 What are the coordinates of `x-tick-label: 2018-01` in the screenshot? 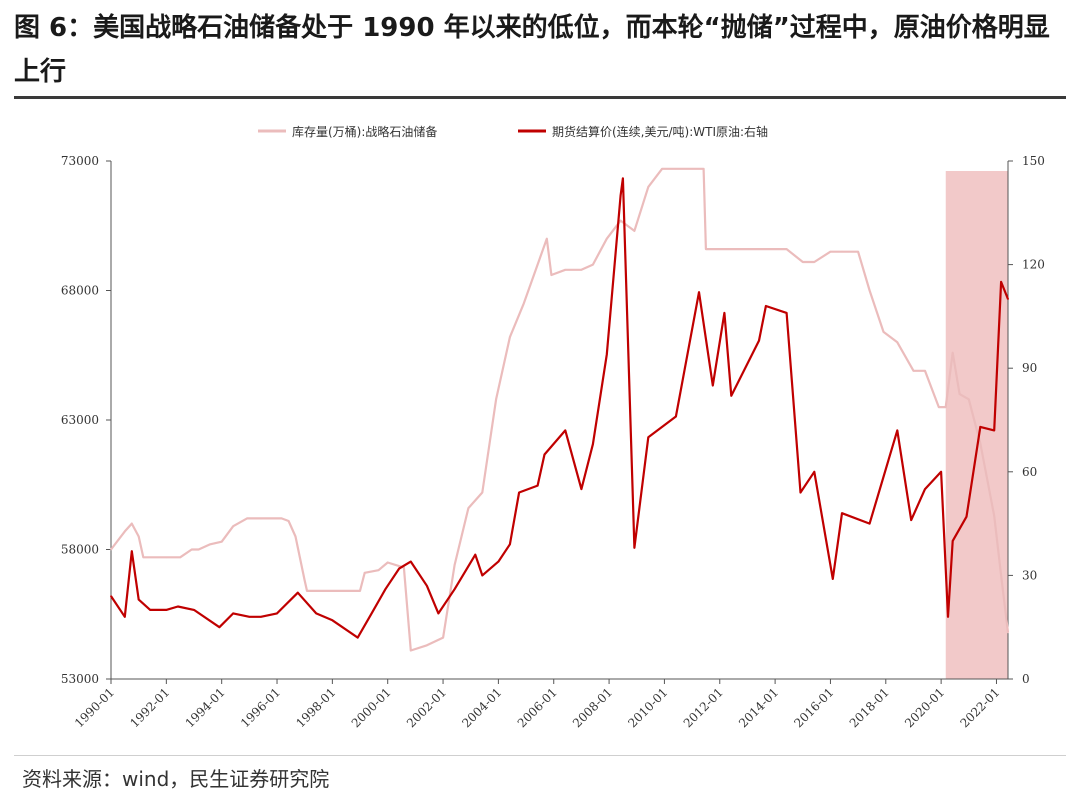 It's located at (869, 707).